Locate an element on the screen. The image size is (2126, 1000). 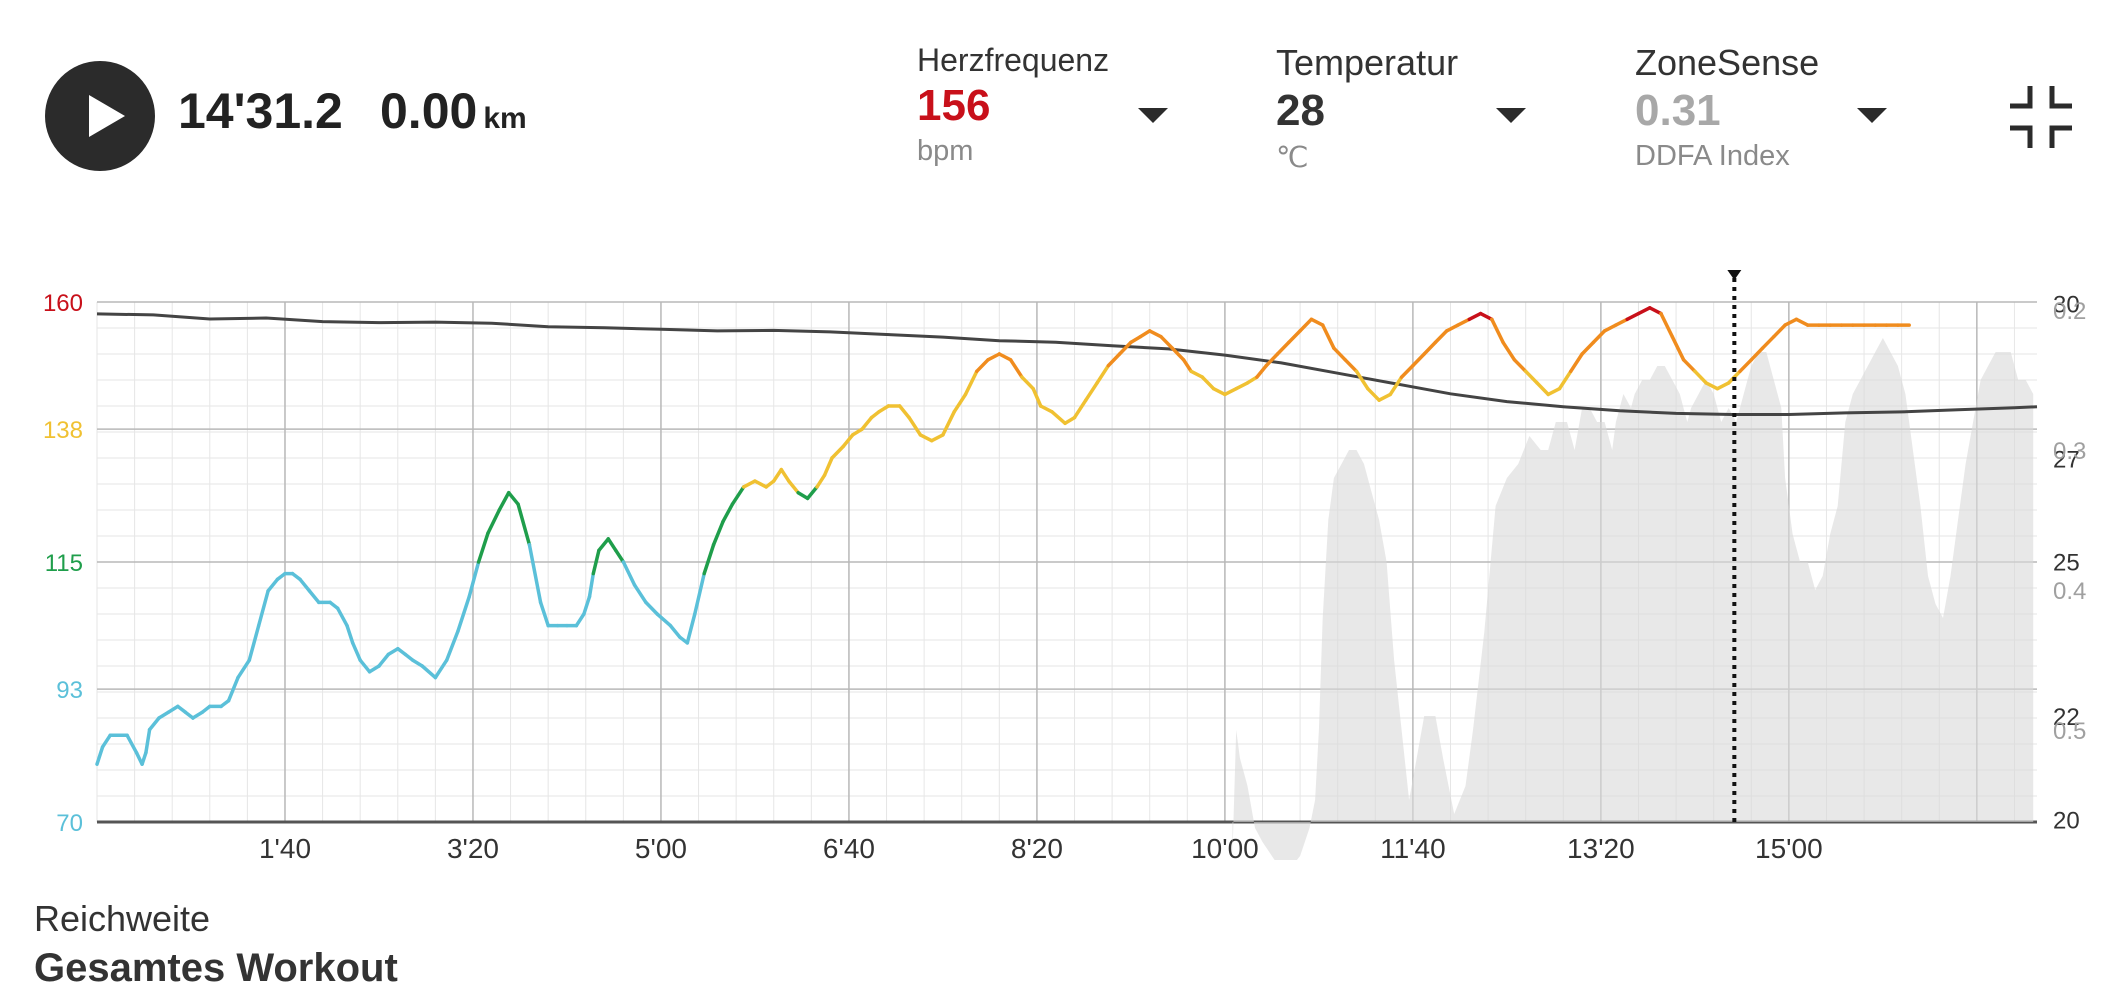
ddfa-tick-label: 0.6 is located at coordinates (2069, 859).